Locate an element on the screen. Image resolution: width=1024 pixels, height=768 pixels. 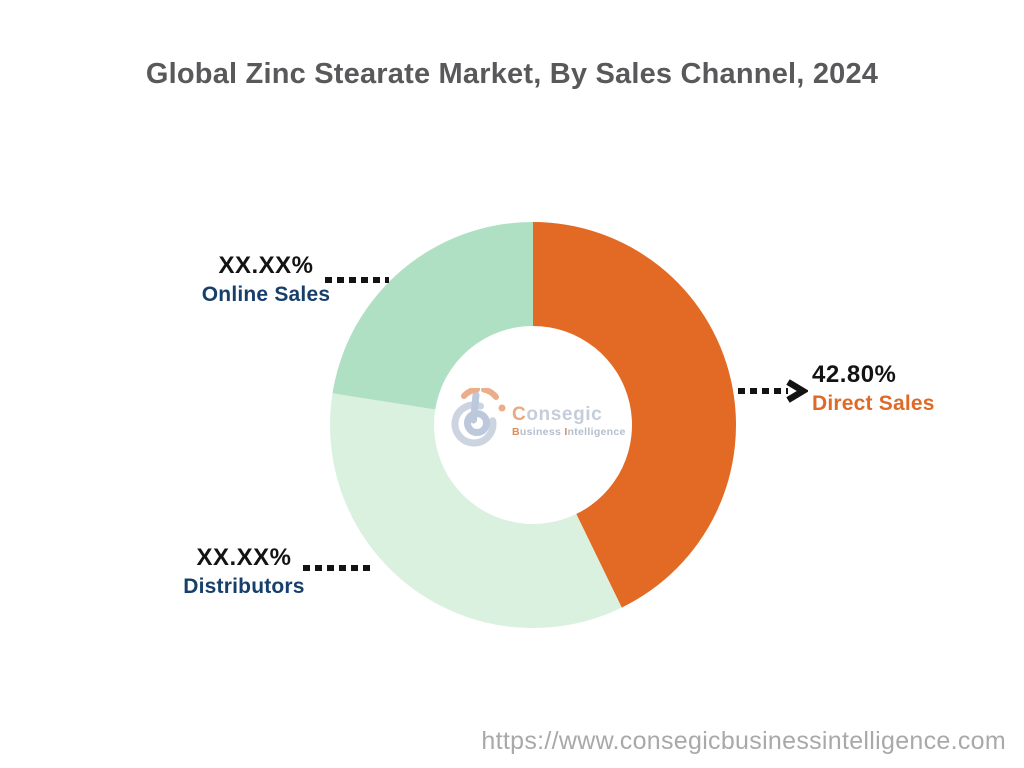
donut-segment-direct-sales is located at coordinates (634, 415).